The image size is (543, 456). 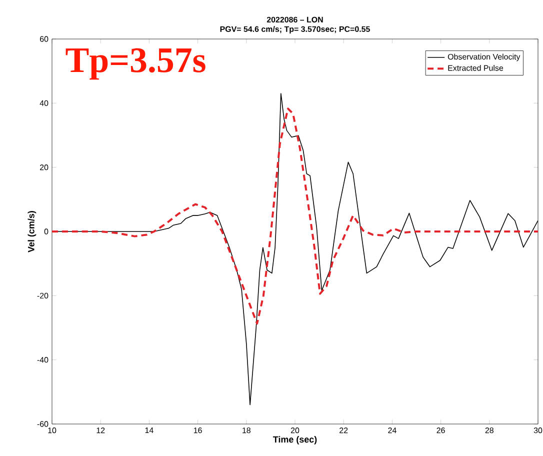 What do you see at coordinates (295, 440) in the screenshot?
I see `x-axis-title: Time (sec)` at bounding box center [295, 440].